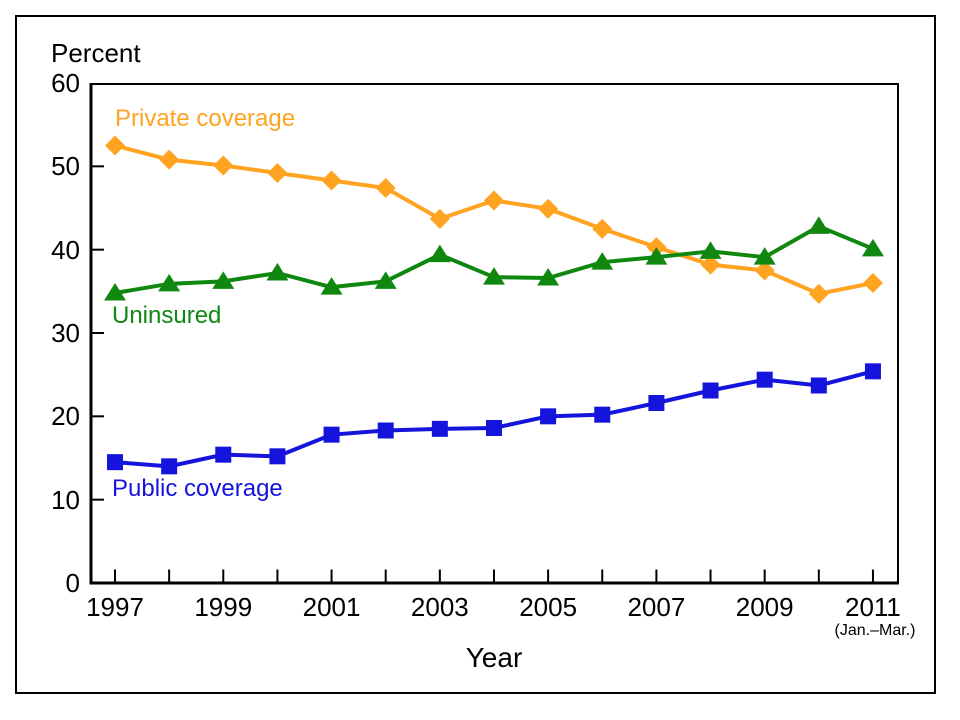  Describe the element at coordinates (764, 607) in the screenshot. I see `x-tick-label-2009: 2009` at that location.